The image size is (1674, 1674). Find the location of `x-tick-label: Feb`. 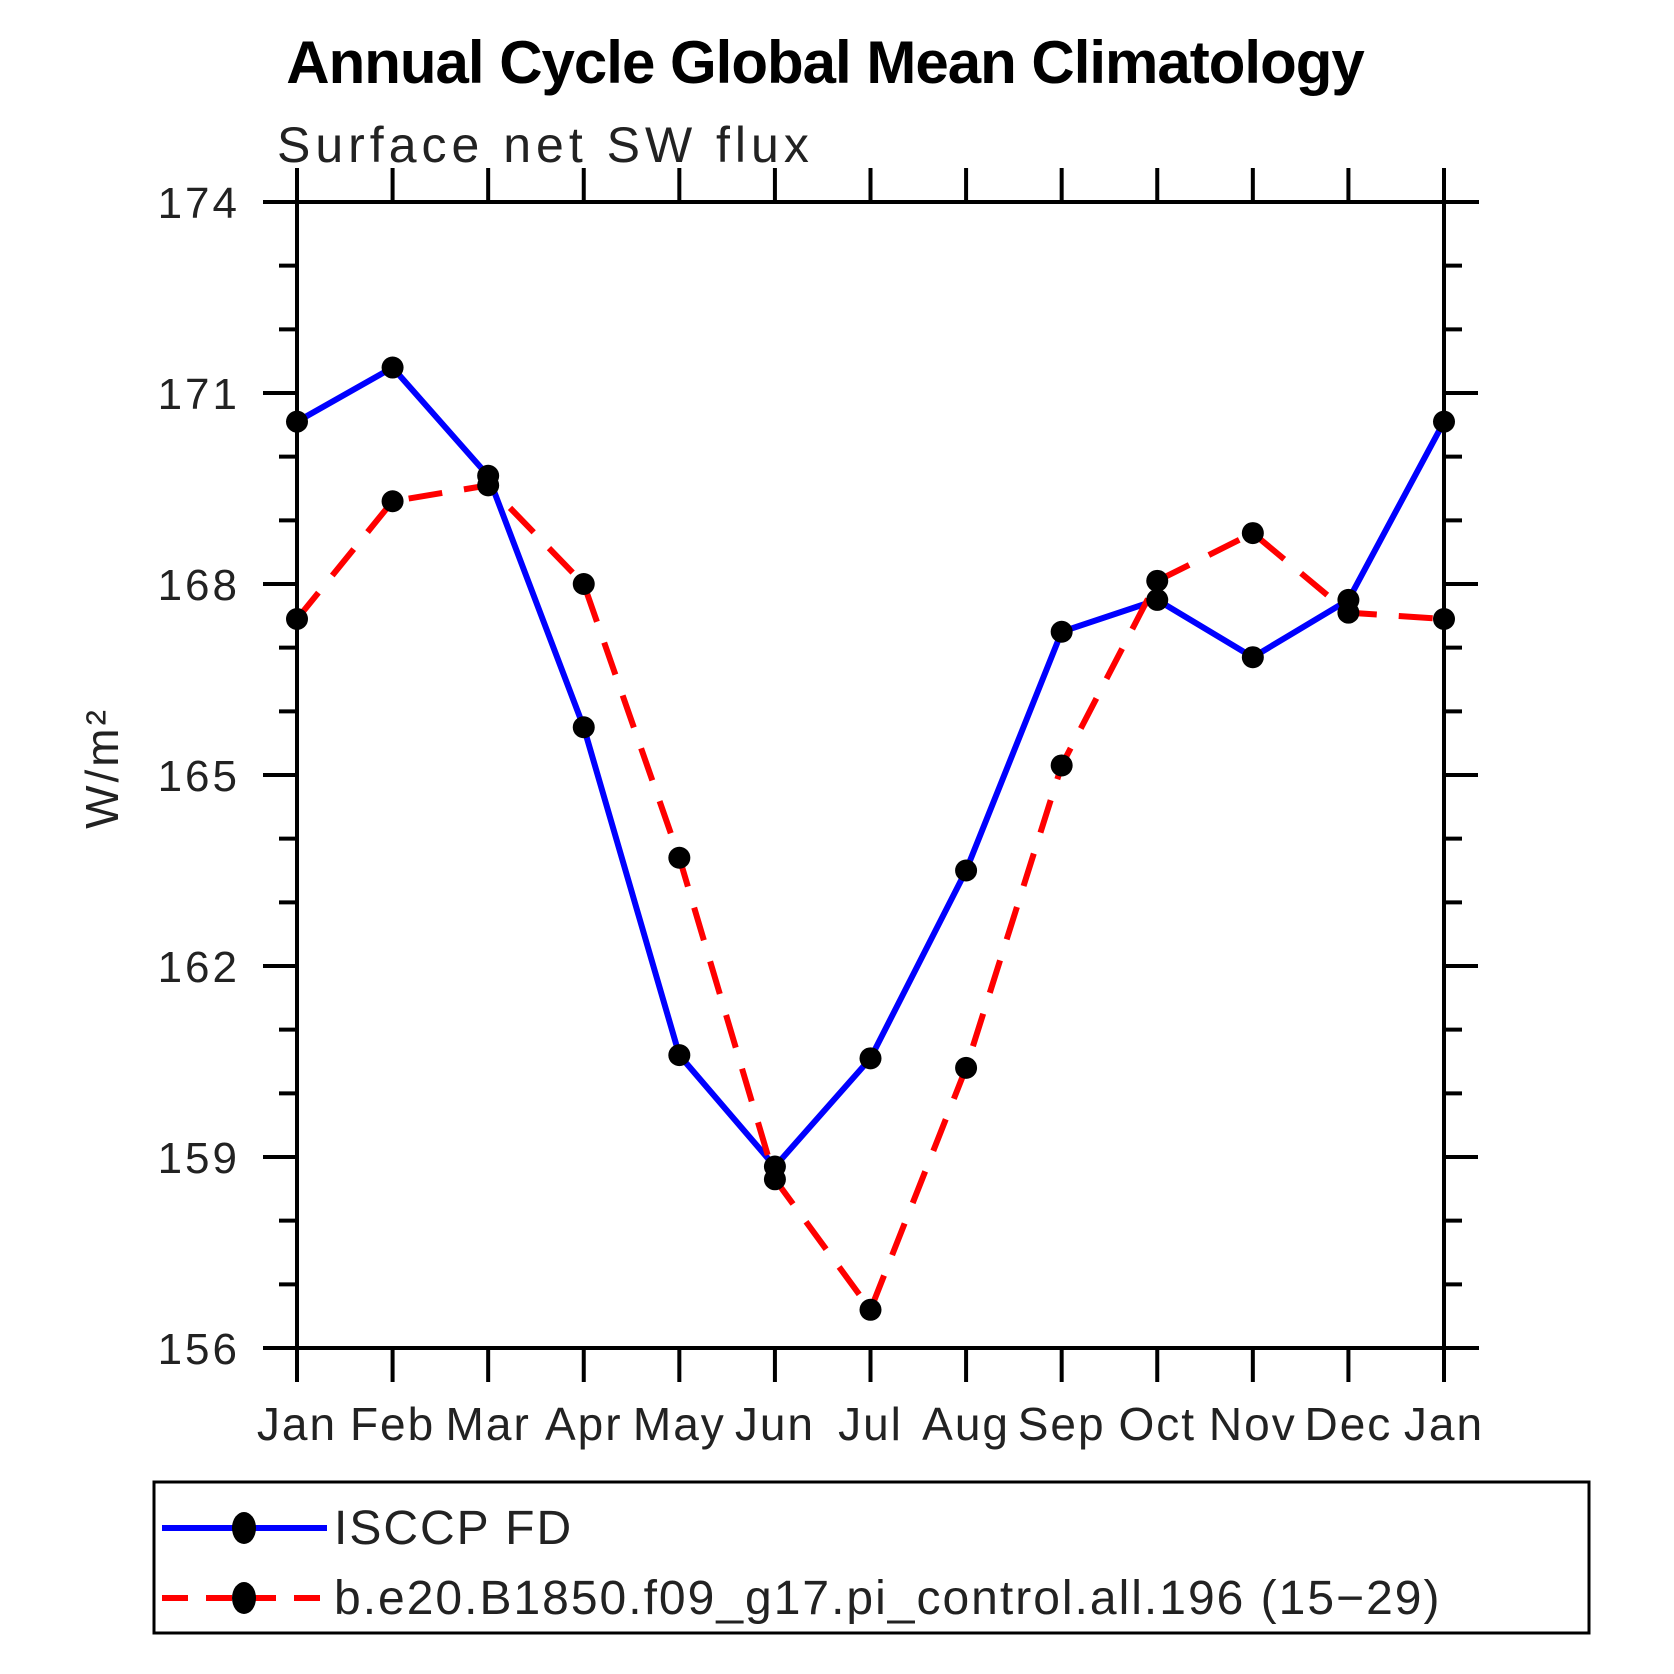

x-tick-label: Feb is located at coordinates (392, 1424).